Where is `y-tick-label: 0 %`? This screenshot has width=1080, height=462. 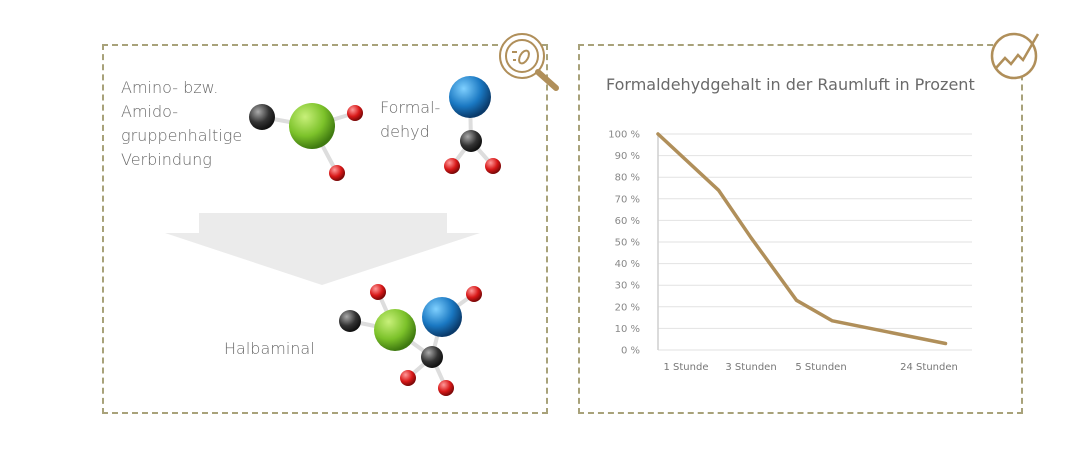 y-tick-label: 0 % is located at coordinates (630, 351).